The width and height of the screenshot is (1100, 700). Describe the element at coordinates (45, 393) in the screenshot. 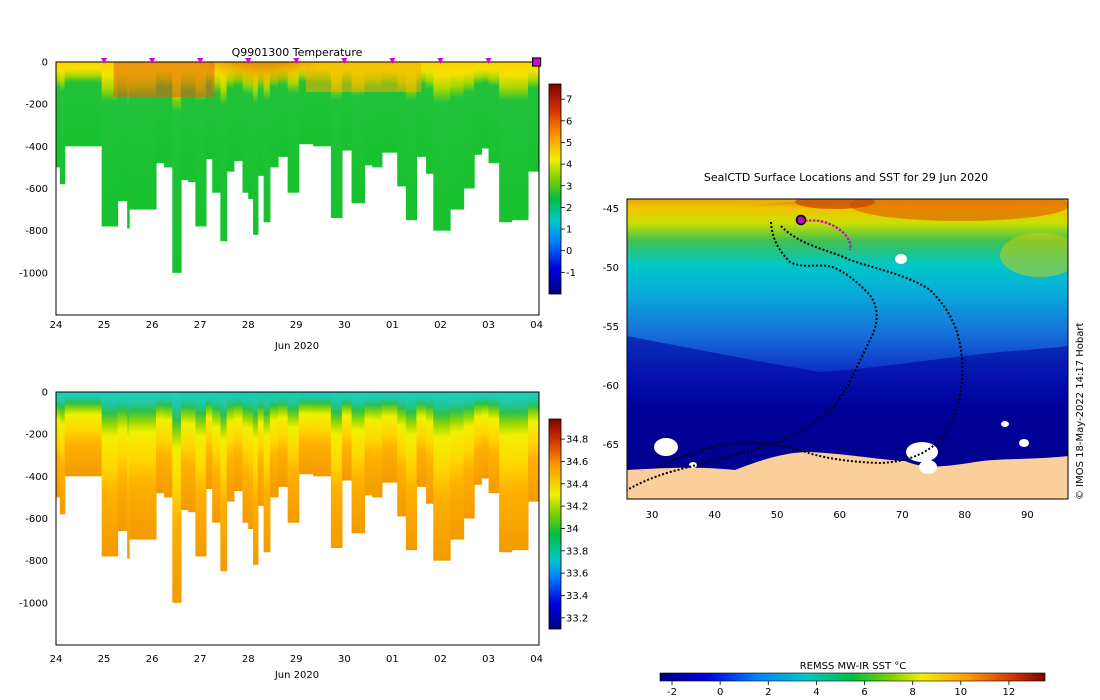

I see `y-tick-label: 0` at that location.